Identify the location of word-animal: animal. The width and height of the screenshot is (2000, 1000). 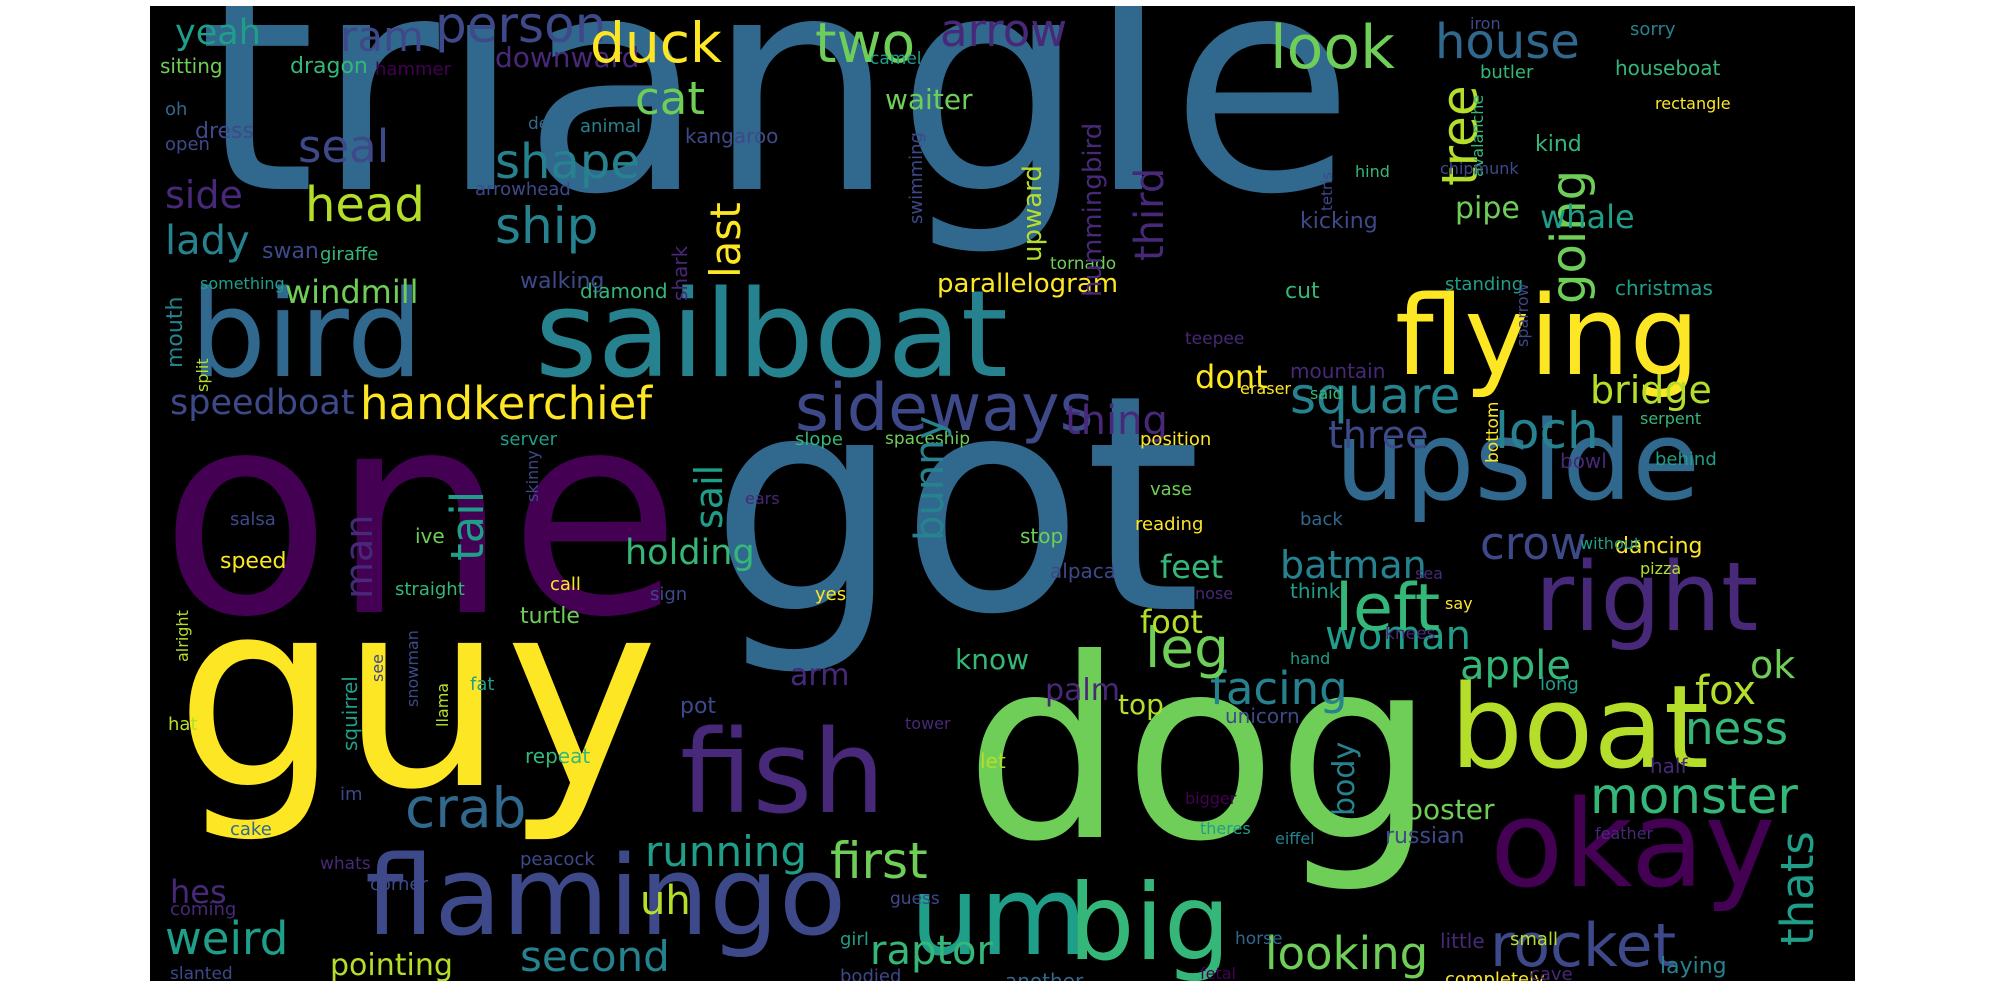
(611, 126).